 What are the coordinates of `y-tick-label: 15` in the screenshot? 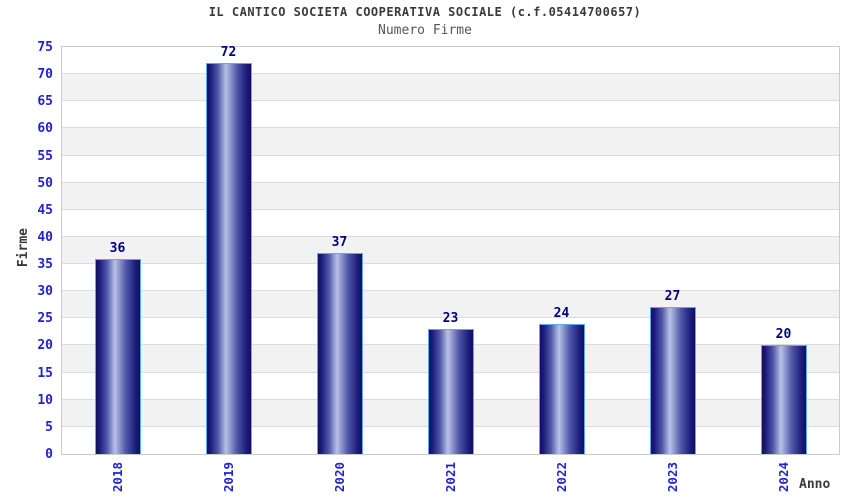 It's located at (45, 373).